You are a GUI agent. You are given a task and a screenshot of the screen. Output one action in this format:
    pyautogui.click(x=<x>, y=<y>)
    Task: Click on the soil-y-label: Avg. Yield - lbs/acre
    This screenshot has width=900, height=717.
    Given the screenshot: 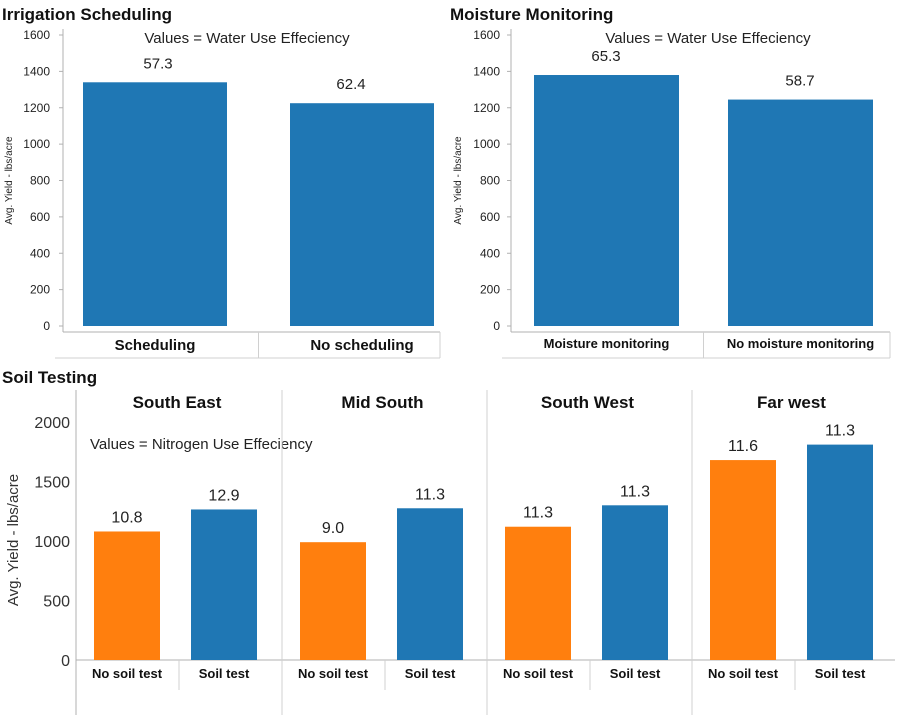 What is the action you would take?
    pyautogui.click(x=13, y=540)
    